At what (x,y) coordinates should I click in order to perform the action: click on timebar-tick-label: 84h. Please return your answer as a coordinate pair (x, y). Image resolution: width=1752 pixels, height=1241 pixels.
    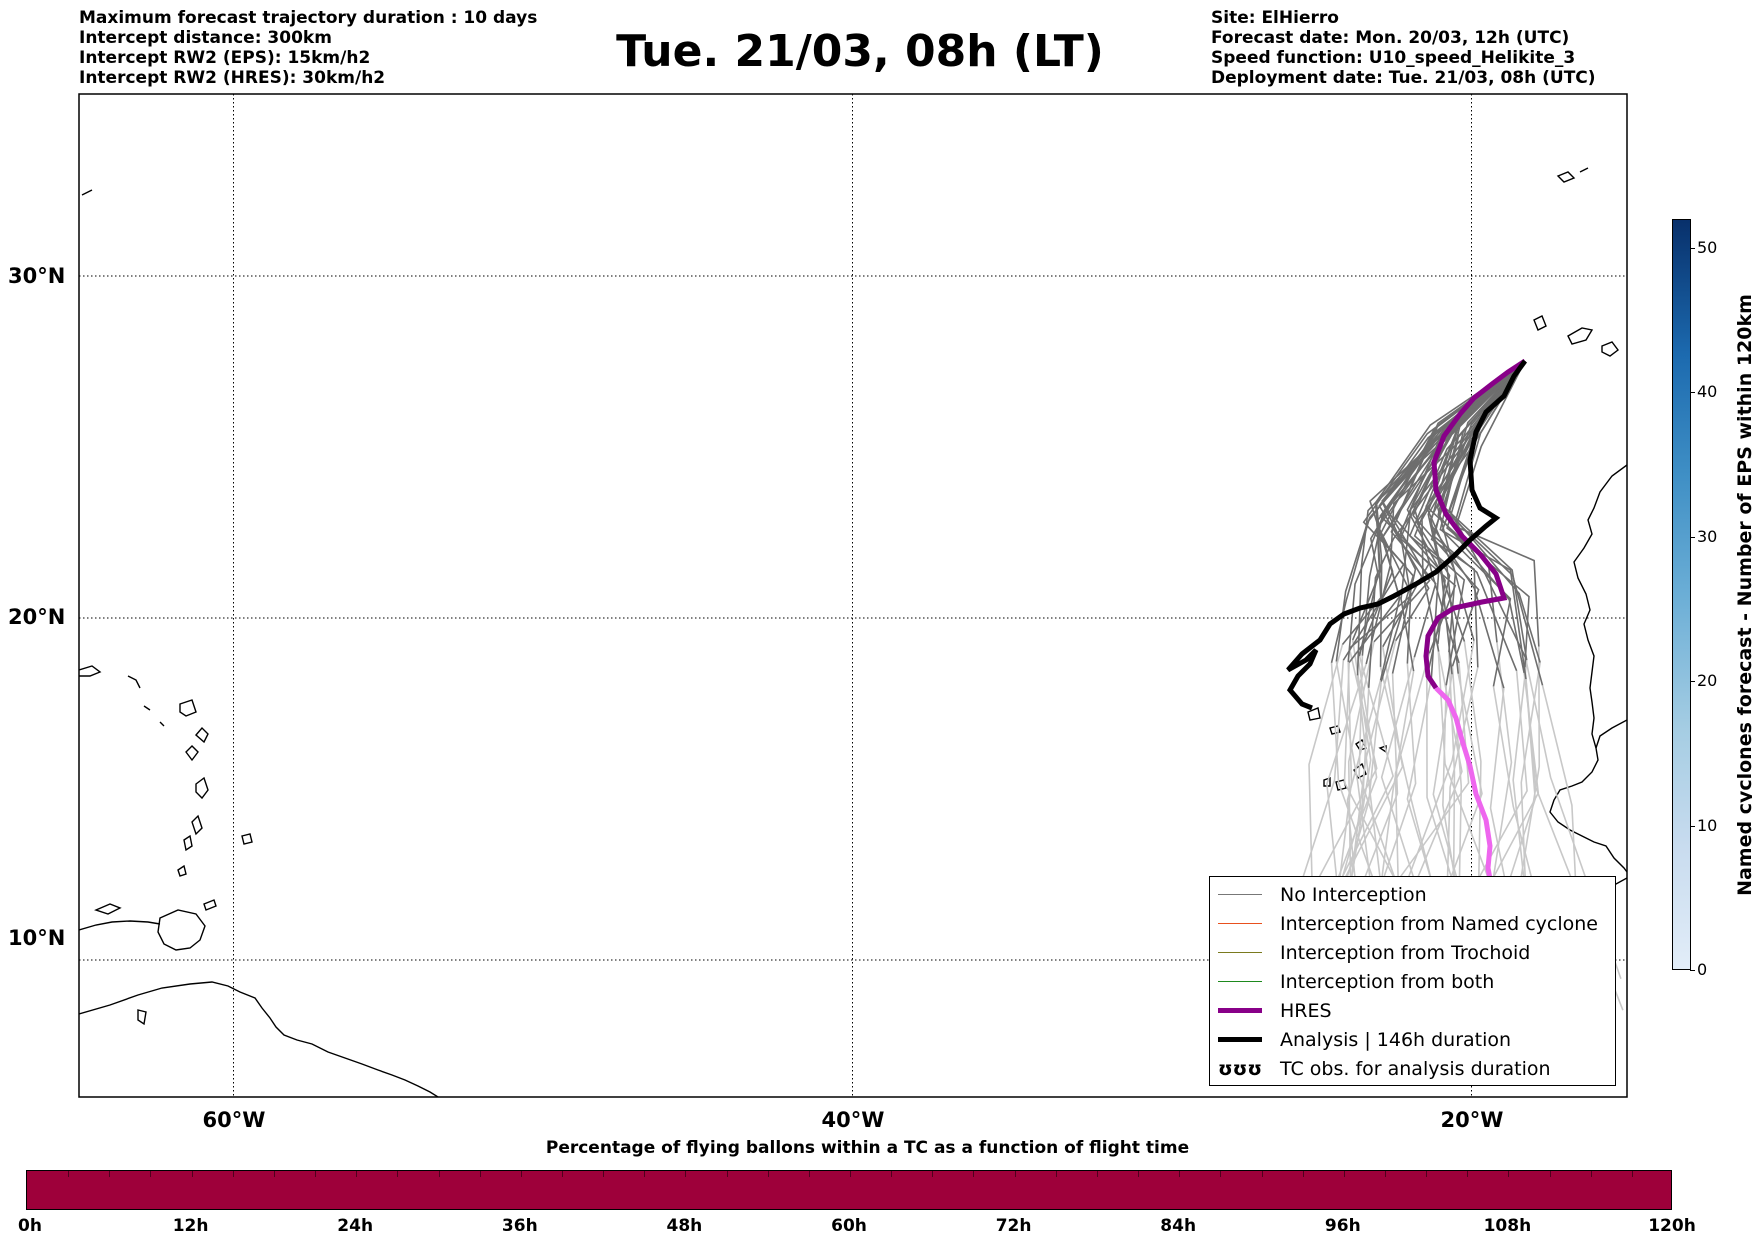
    Looking at the image, I should click on (1178, 1226).